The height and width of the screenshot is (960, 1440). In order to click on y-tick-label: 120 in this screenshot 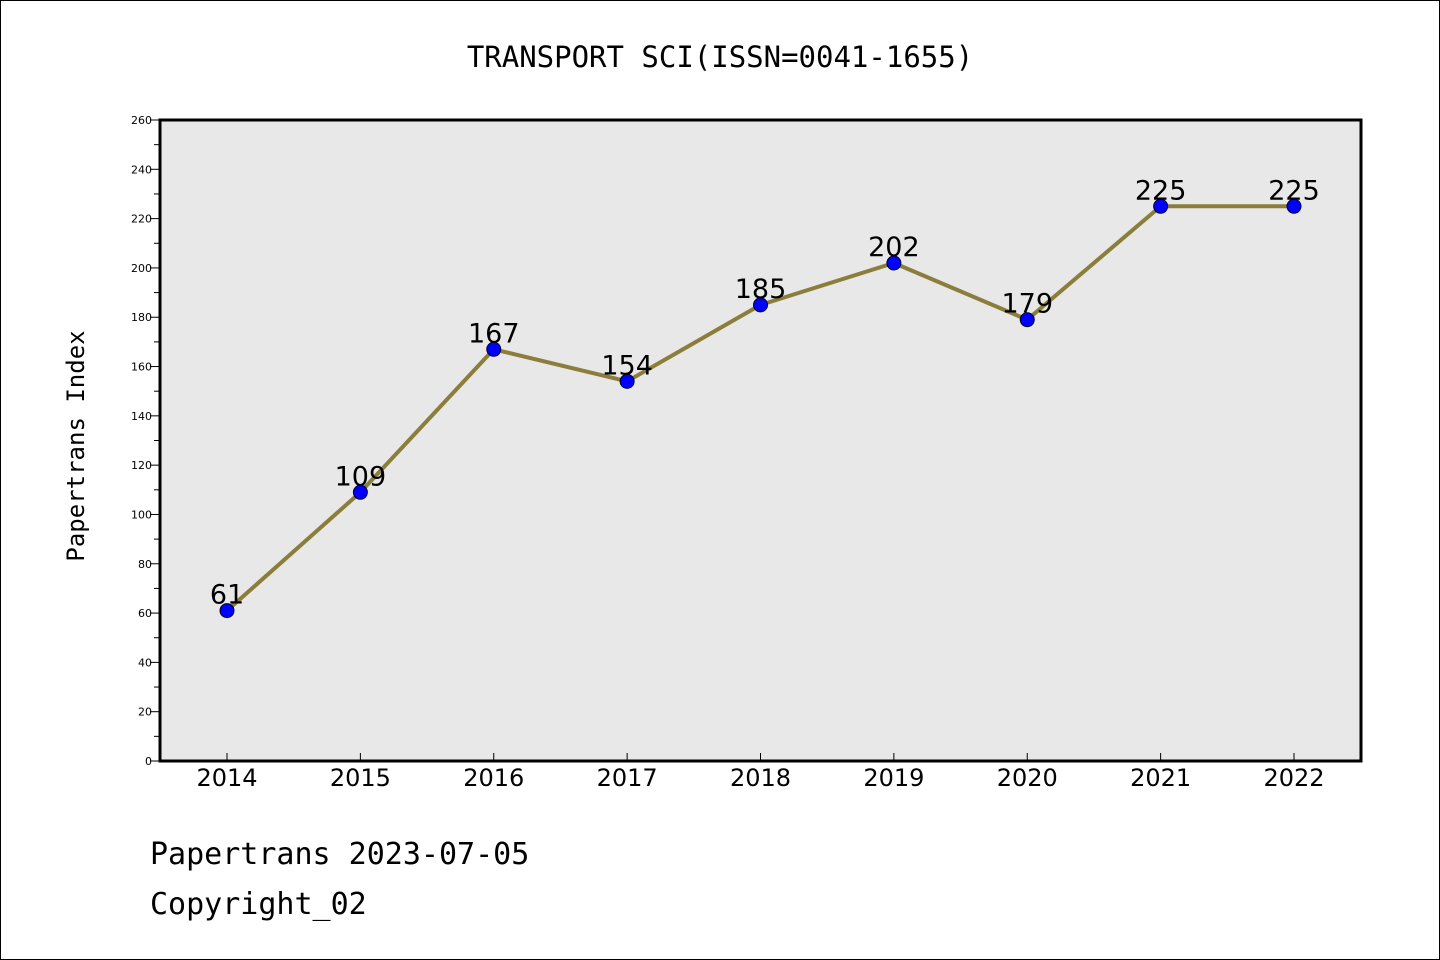, I will do `click(141, 465)`.